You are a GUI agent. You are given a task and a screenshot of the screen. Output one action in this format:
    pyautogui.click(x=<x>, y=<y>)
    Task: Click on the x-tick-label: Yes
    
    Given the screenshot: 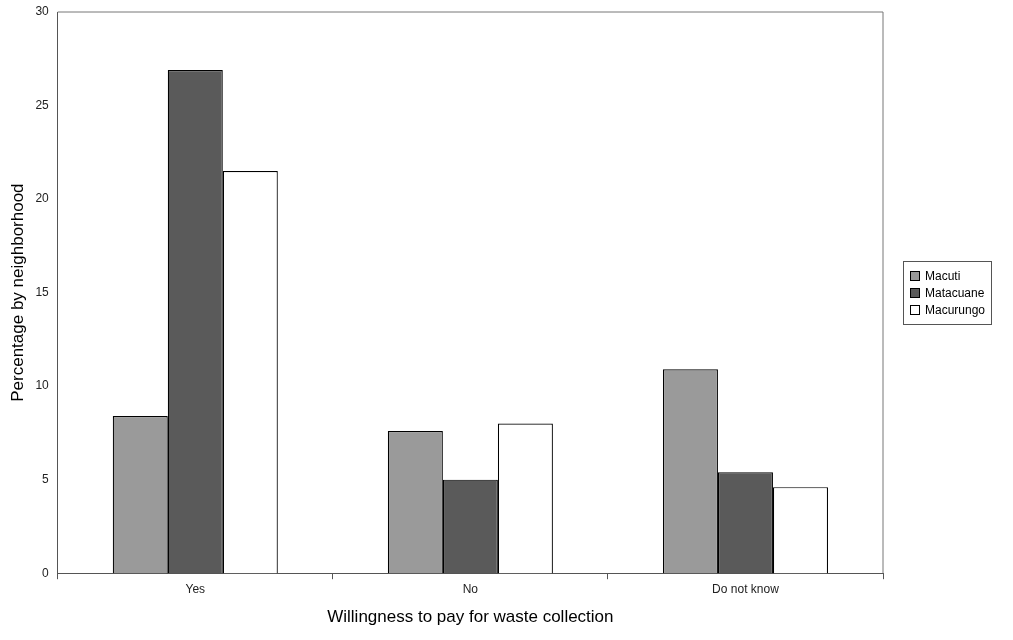 What is the action you would take?
    pyautogui.click(x=195, y=588)
    